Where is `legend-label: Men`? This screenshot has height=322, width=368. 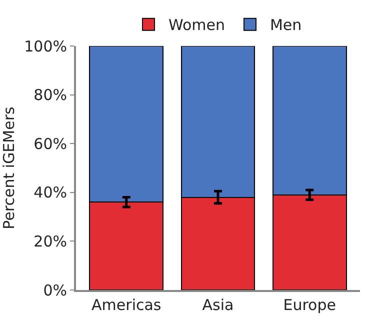 legend-label: Men is located at coordinates (286, 25).